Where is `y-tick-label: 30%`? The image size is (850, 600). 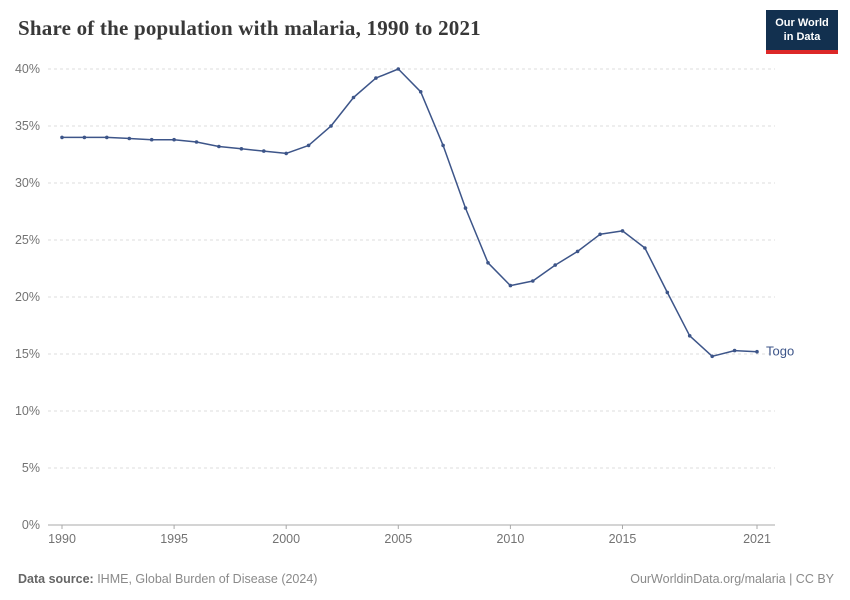 y-tick-label: 30% is located at coordinates (27, 183).